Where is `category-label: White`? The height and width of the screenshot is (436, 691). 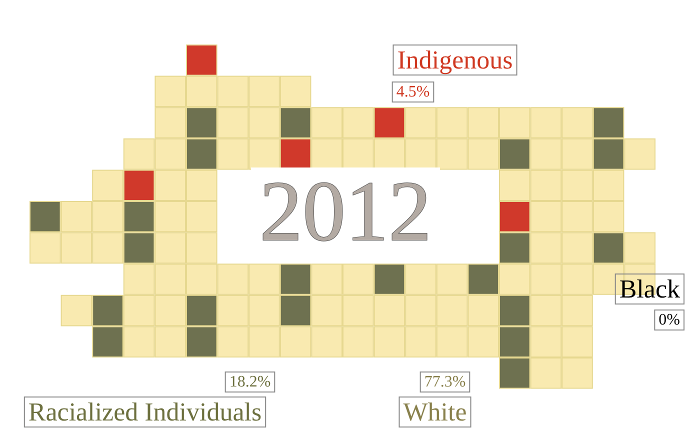 category-label: White is located at coordinates (435, 412).